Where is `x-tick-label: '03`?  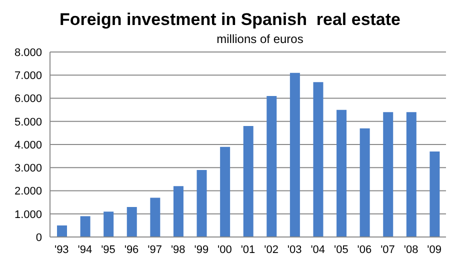
x-tick-label: '03 is located at coordinates (294, 250).